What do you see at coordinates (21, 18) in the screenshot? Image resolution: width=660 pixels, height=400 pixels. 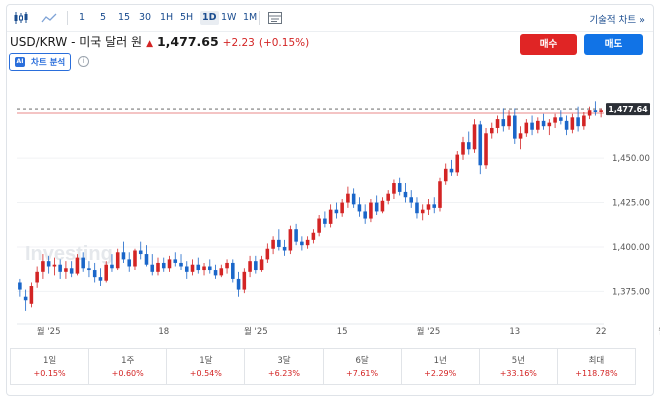 I see `candlestick-icon` at bounding box center [21, 18].